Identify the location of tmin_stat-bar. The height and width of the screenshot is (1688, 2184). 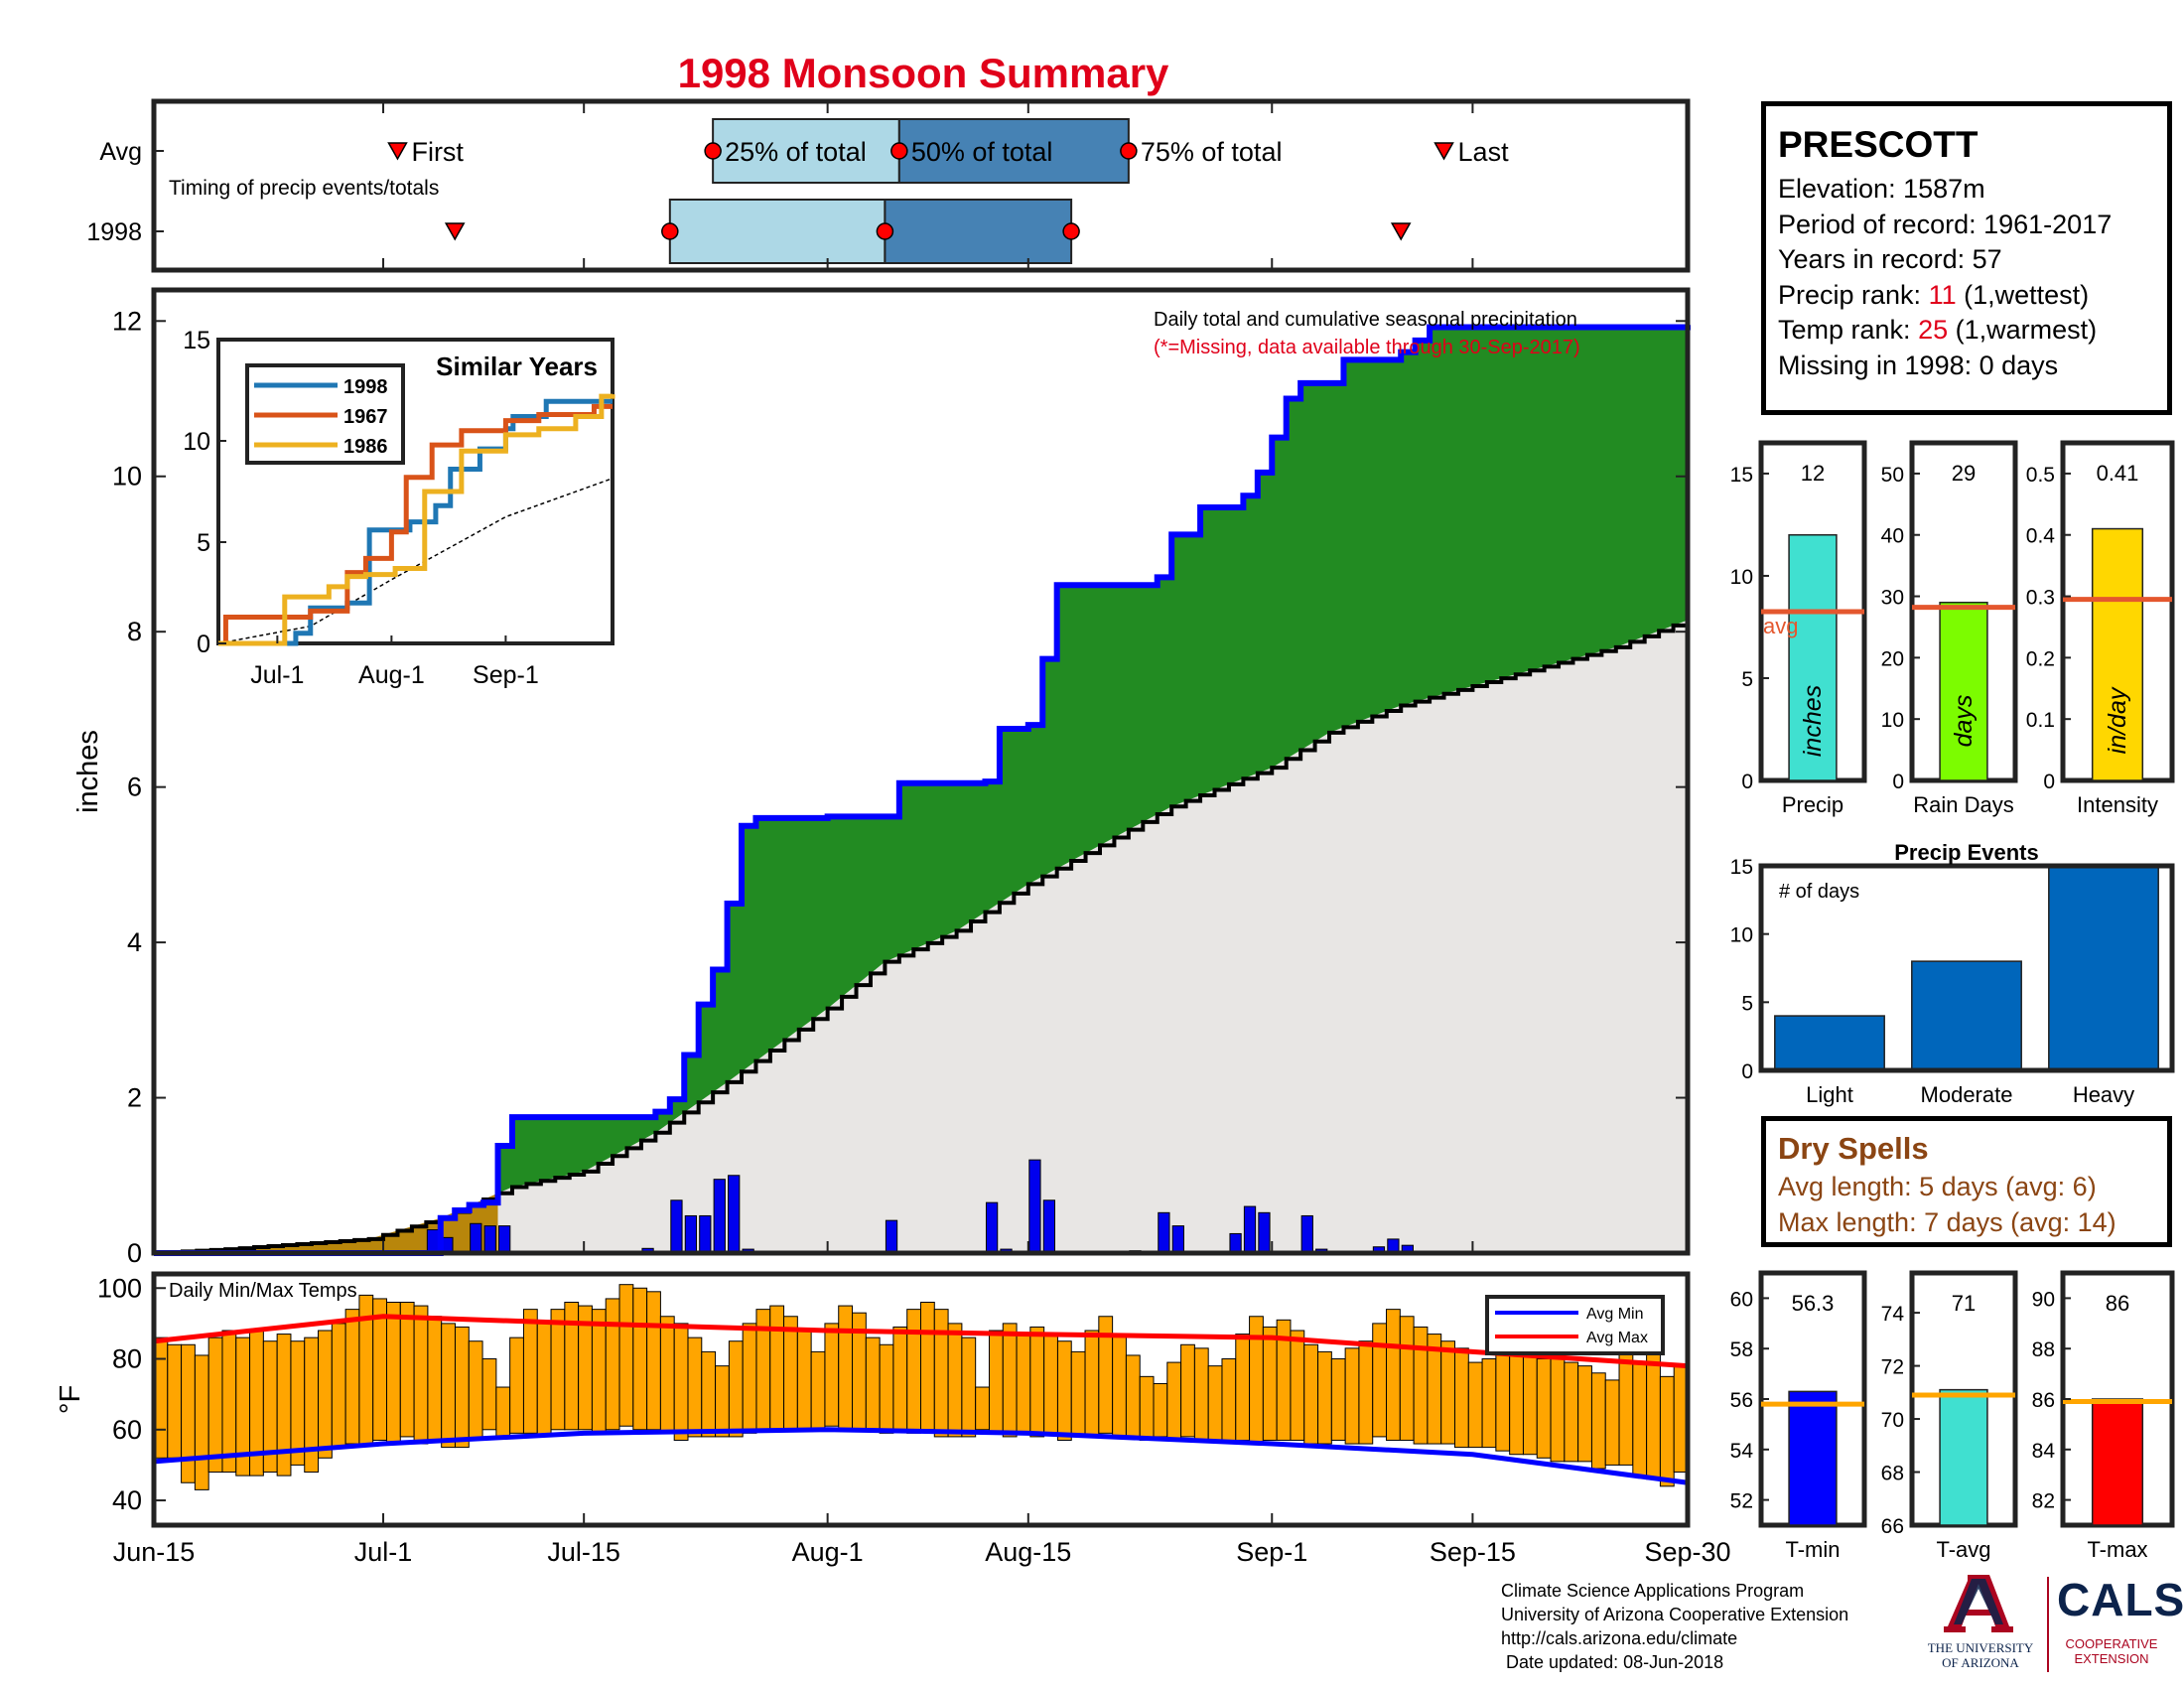
(1813, 1458).